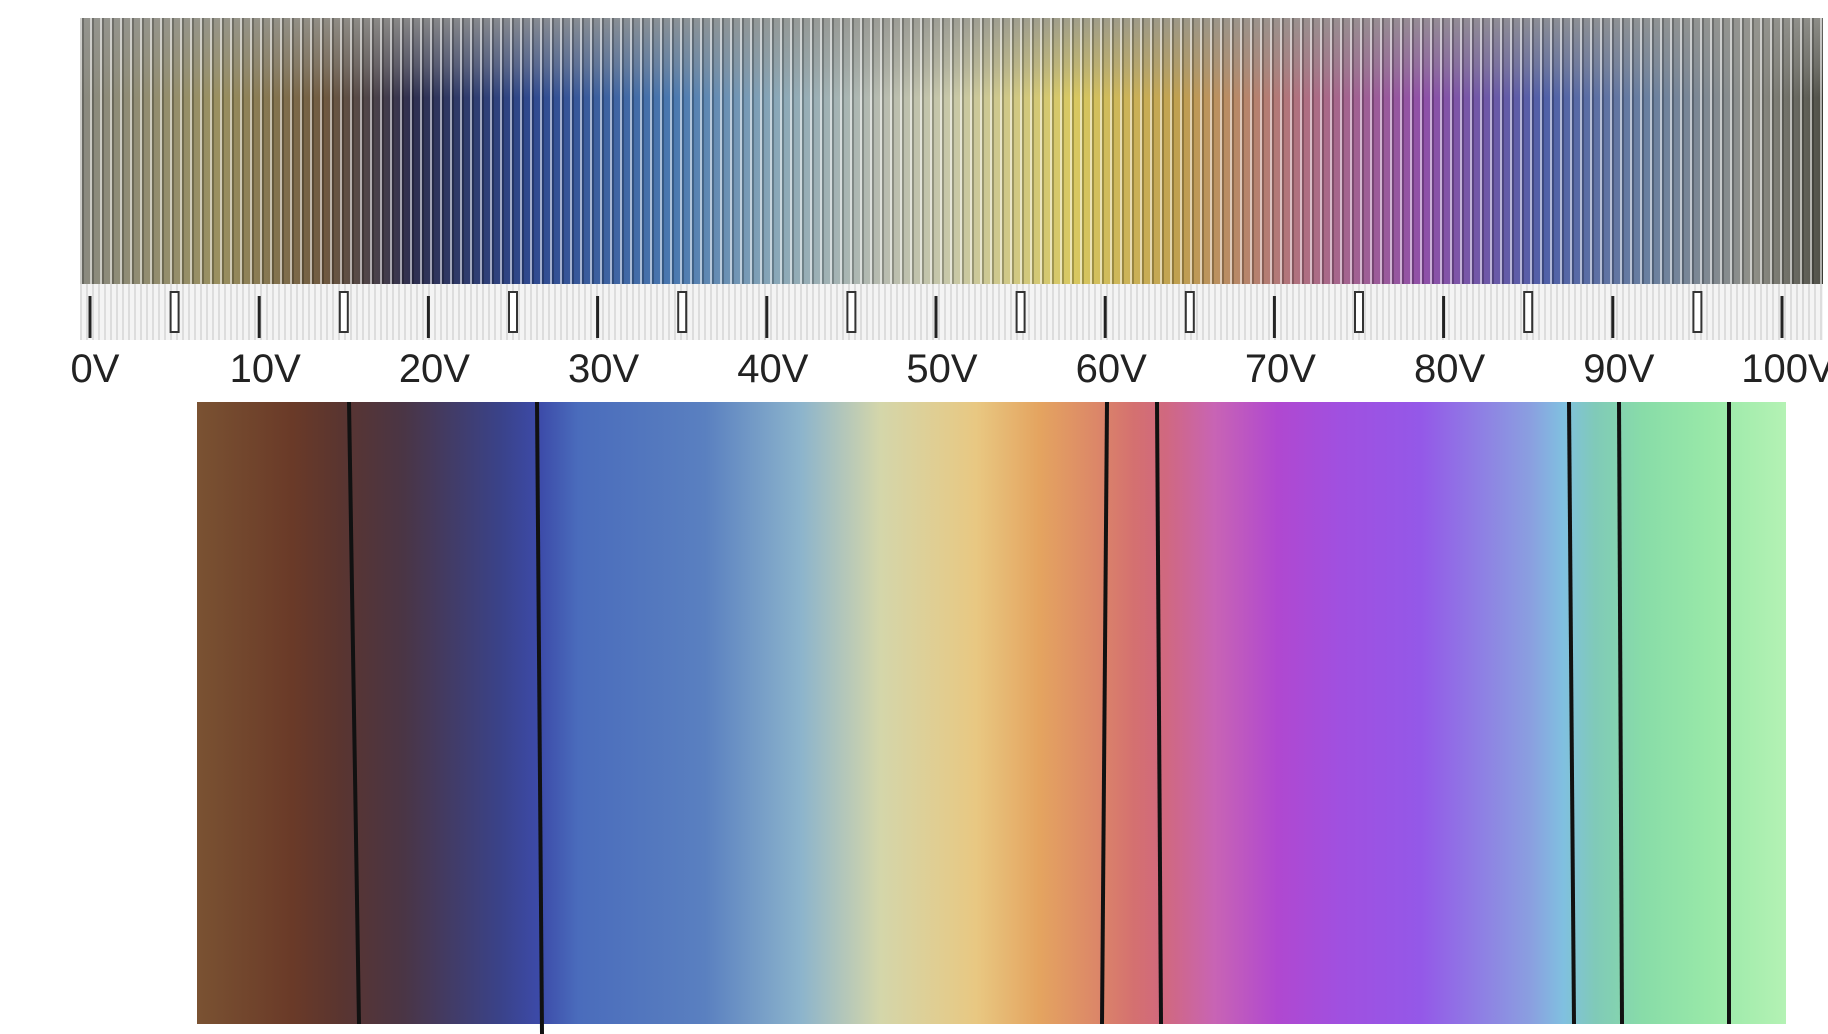 The image size is (1828, 1034). Describe the element at coordinates (265, 369) in the screenshot. I see `scale-label: 10V` at that location.